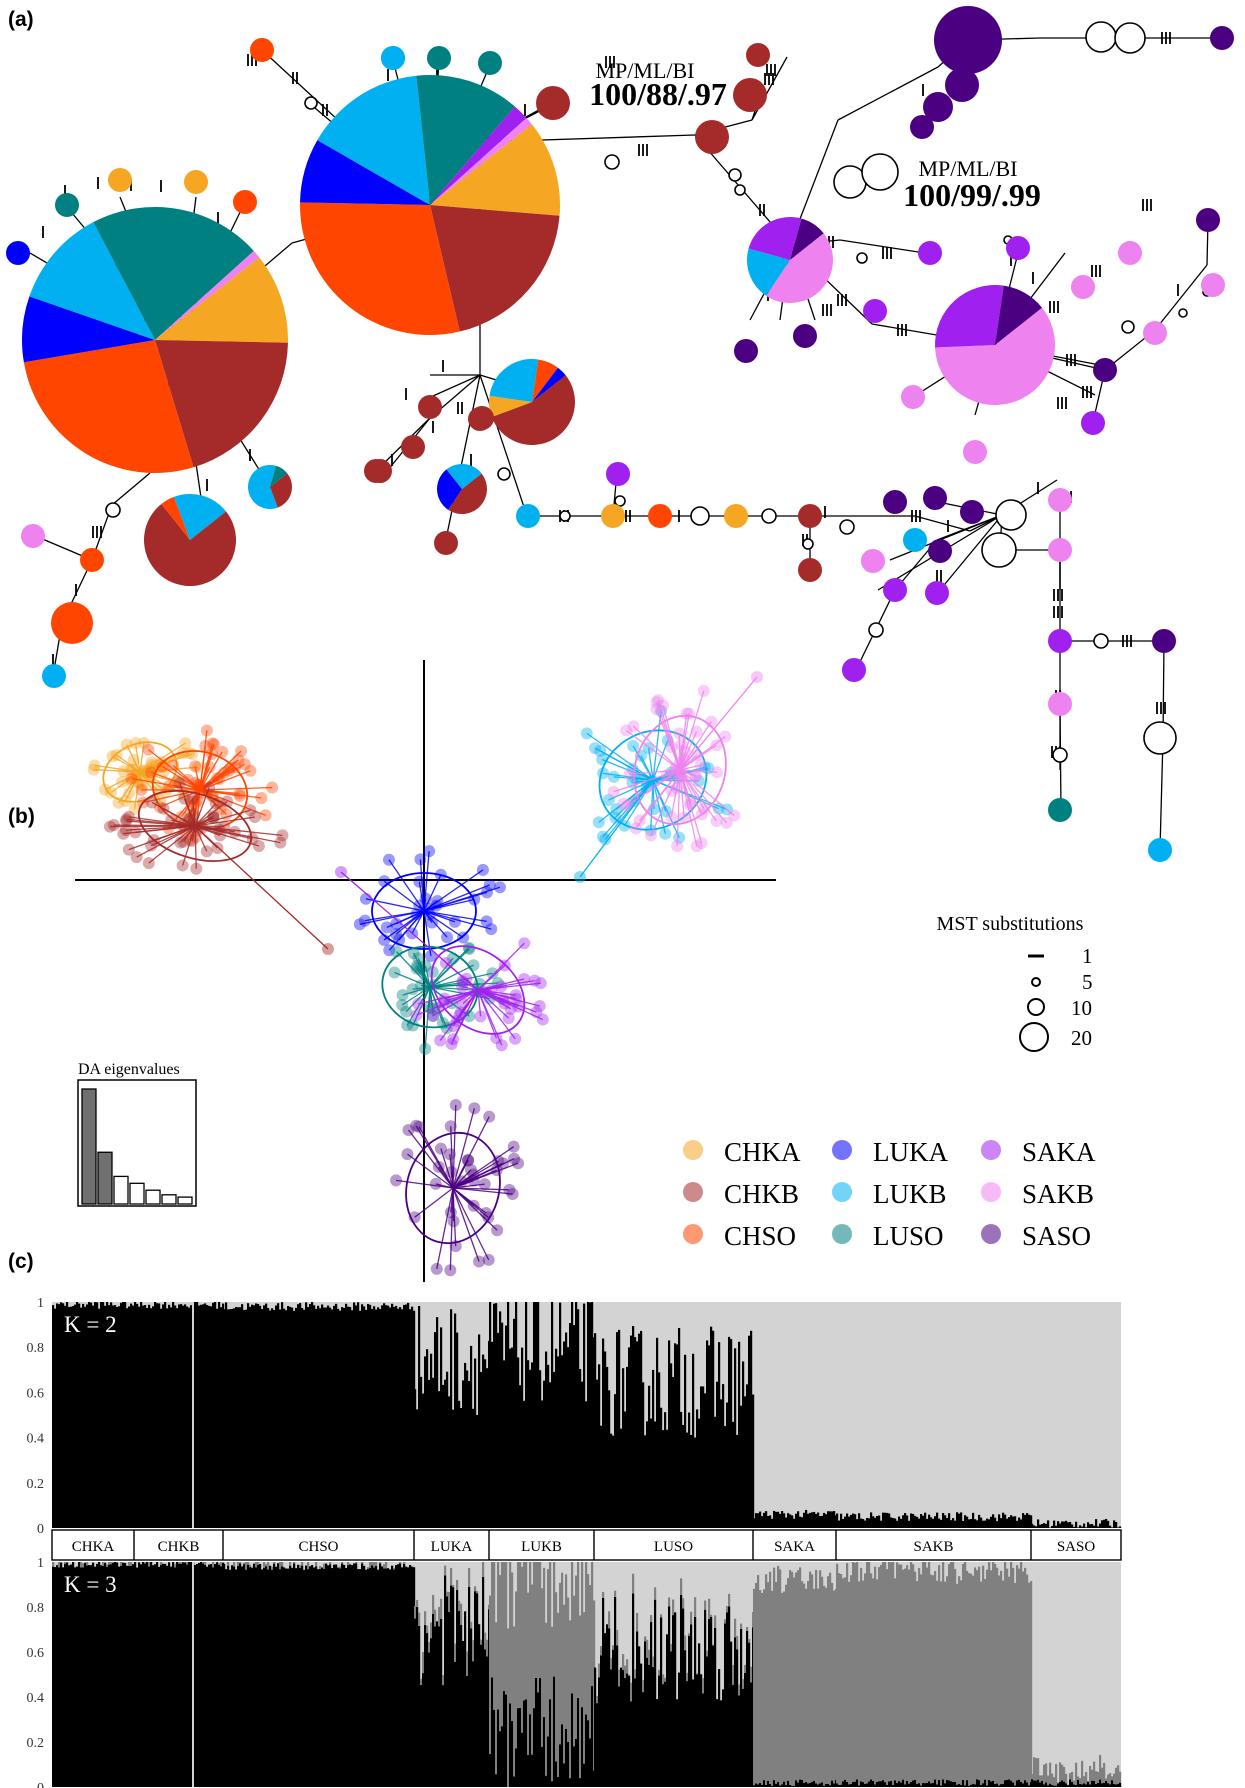 Image resolution: width=1245 pixels, height=1788 pixels. Describe the element at coordinates (922, 127) in the screenshot. I see `haplotype-node-saso` at that location.